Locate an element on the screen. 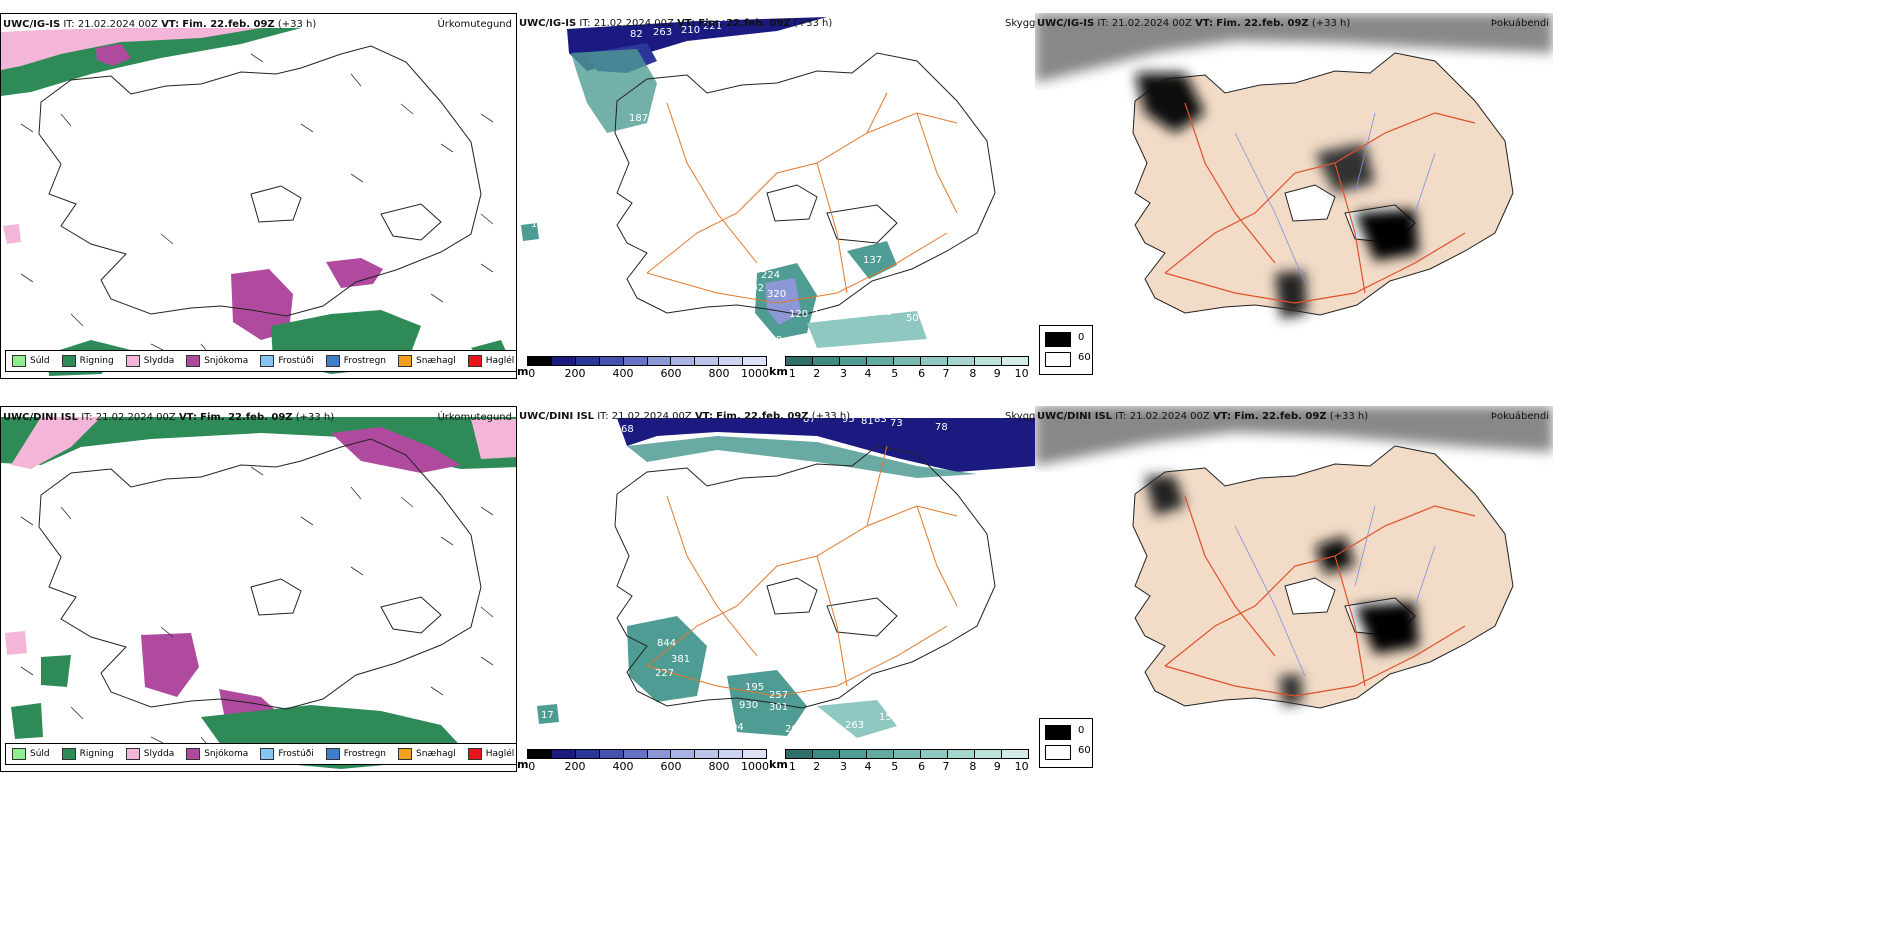 The width and height of the screenshot is (1900, 950). vis-label: 94 is located at coordinates (737, 727).